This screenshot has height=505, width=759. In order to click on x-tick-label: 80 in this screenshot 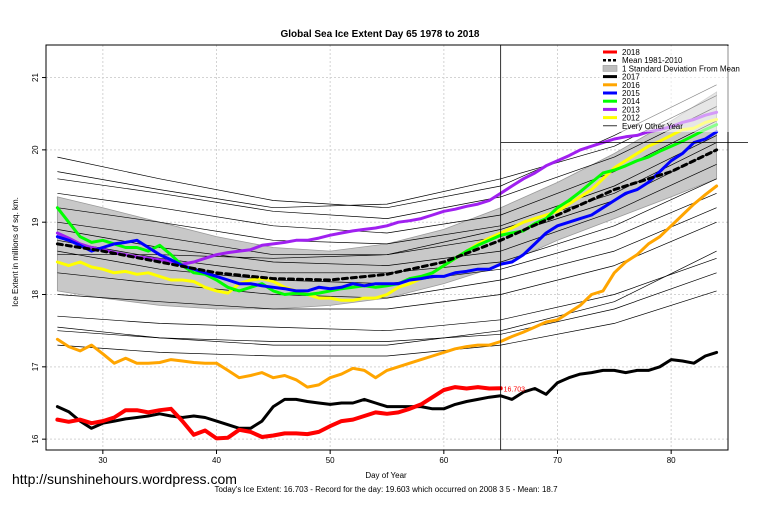, I will do `click(671, 460)`.